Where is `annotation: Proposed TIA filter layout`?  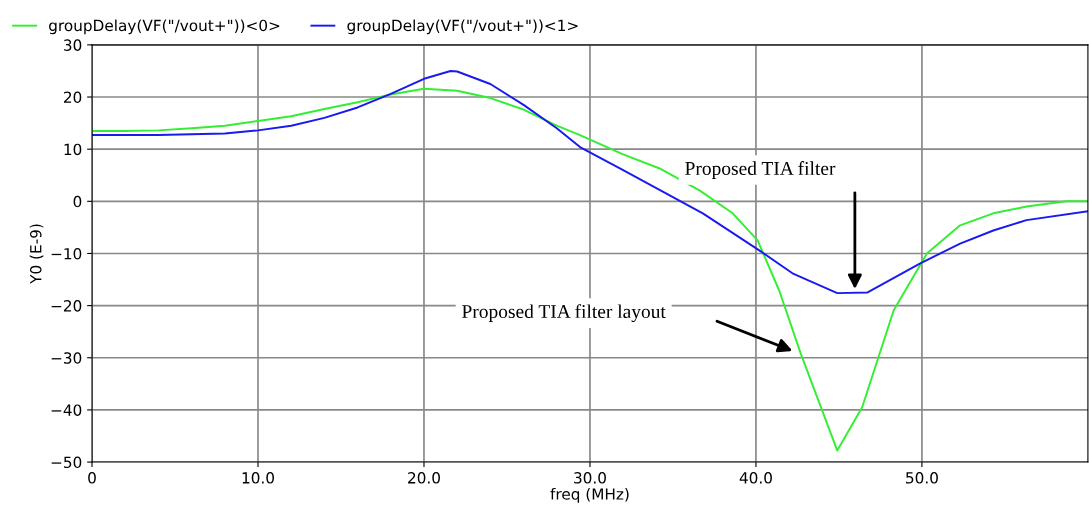
annotation: Proposed TIA filter layout is located at coordinates (564, 313).